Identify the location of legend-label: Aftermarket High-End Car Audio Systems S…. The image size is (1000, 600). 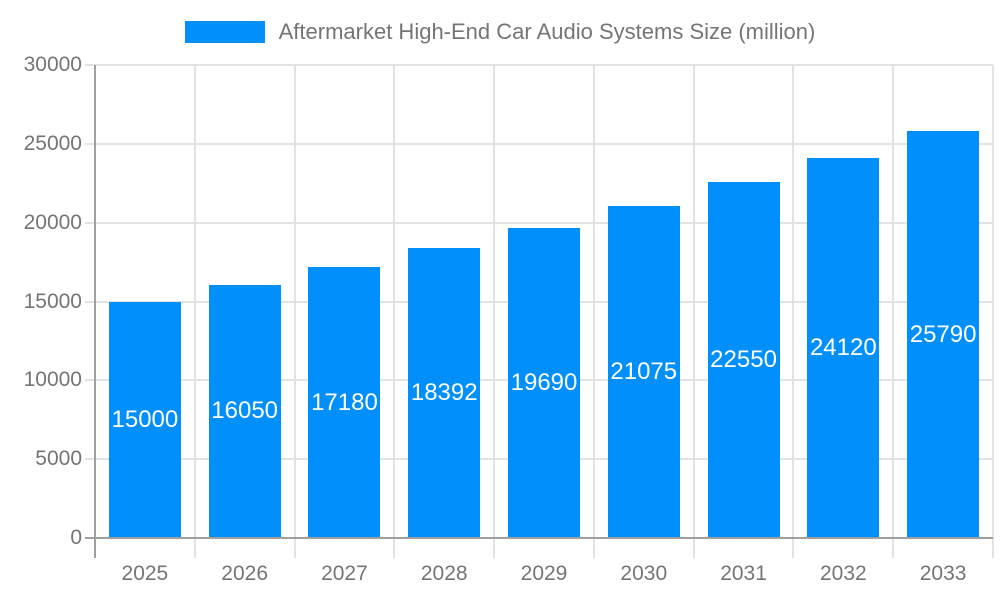
(547, 31).